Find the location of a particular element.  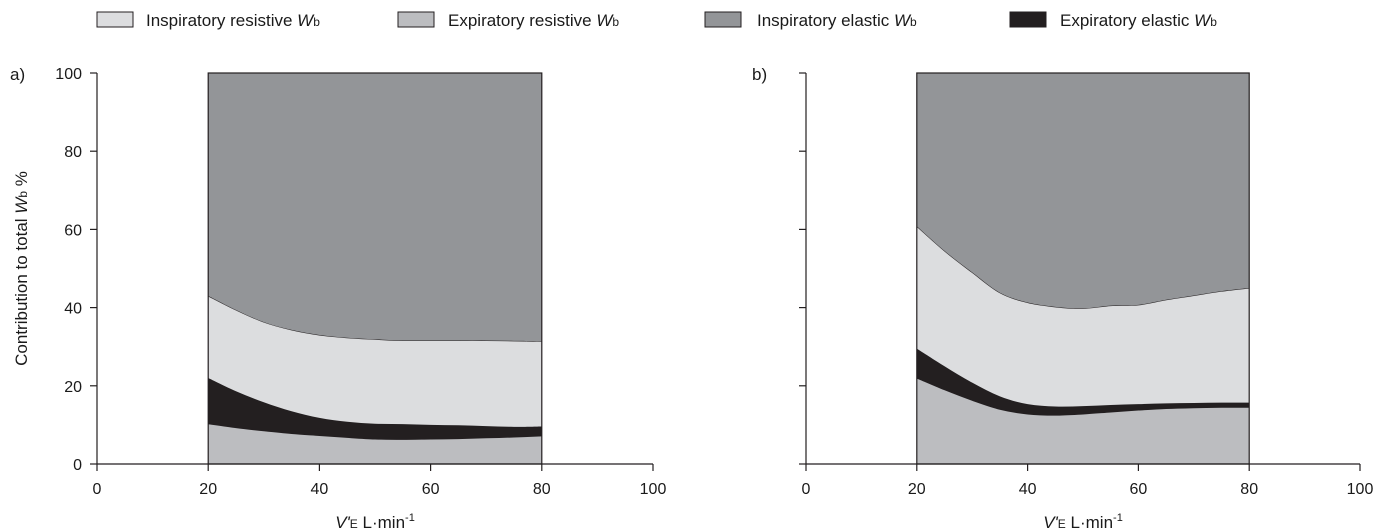

panel-a-x-tick-label-100: 100 is located at coordinates (653, 489).